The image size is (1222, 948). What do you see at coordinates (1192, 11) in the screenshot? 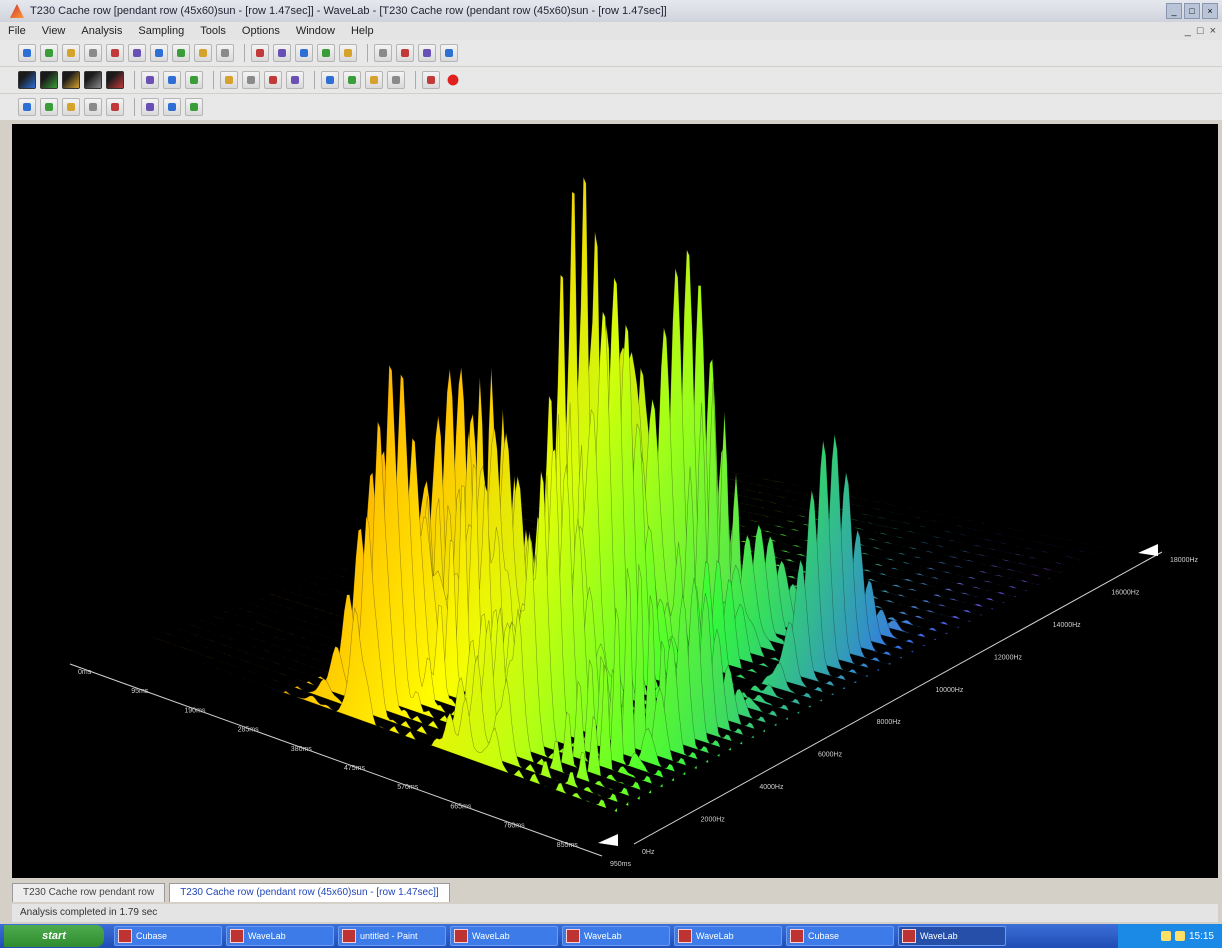
I see `maximize-button: □` at bounding box center [1192, 11].